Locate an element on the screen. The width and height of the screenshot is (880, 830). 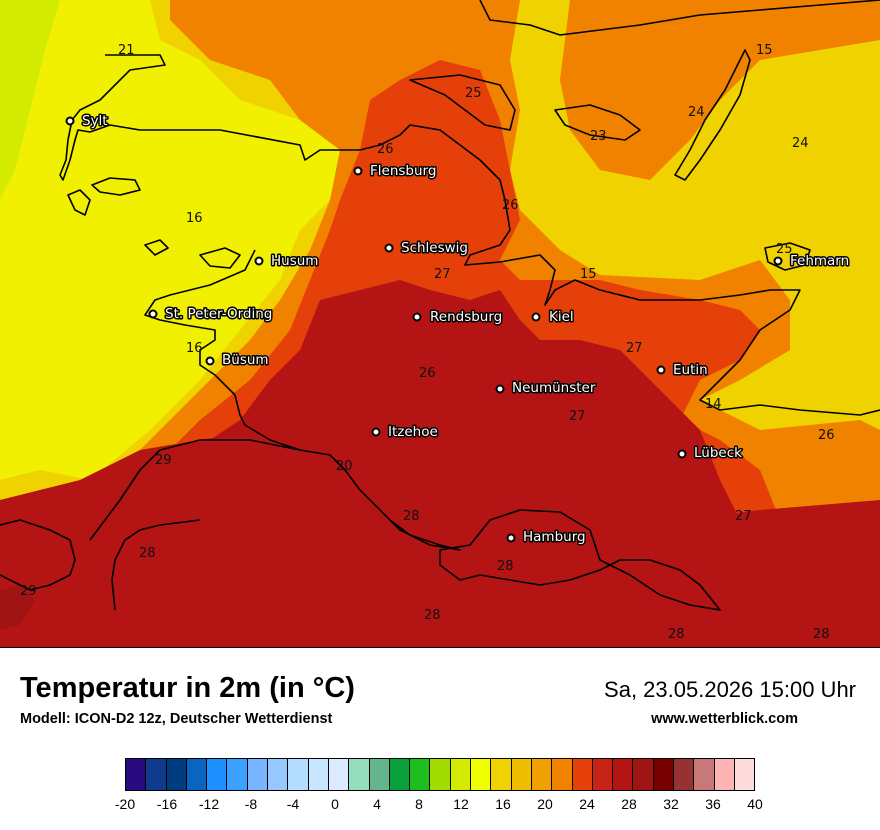
colorbar-tick-label: 32 is located at coordinates (671, 804).